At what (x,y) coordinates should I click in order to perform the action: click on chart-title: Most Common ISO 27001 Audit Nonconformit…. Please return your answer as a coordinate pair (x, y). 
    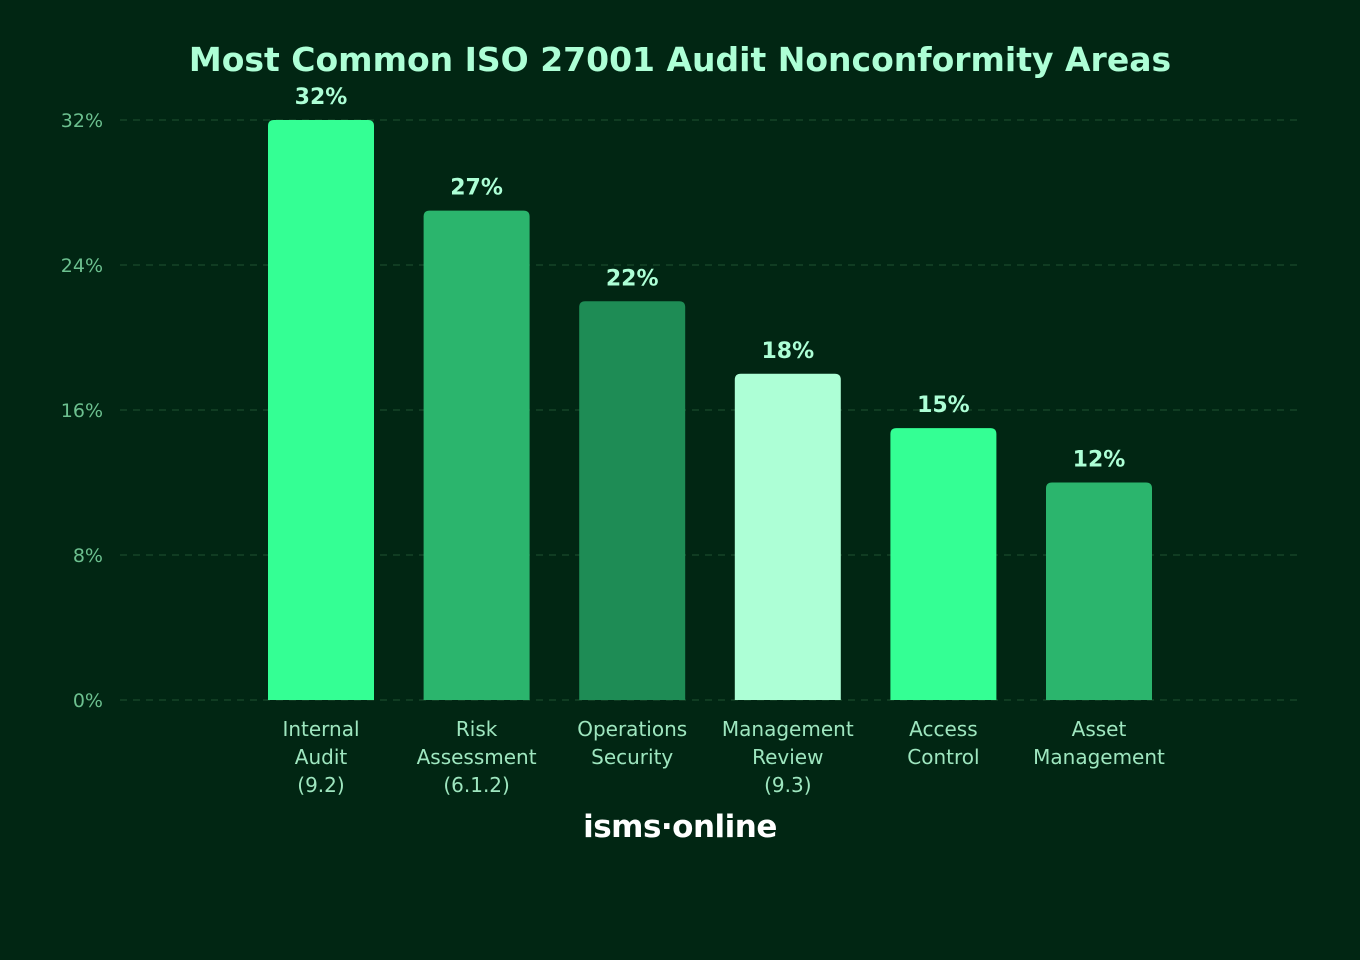
    Looking at the image, I should click on (680, 59).